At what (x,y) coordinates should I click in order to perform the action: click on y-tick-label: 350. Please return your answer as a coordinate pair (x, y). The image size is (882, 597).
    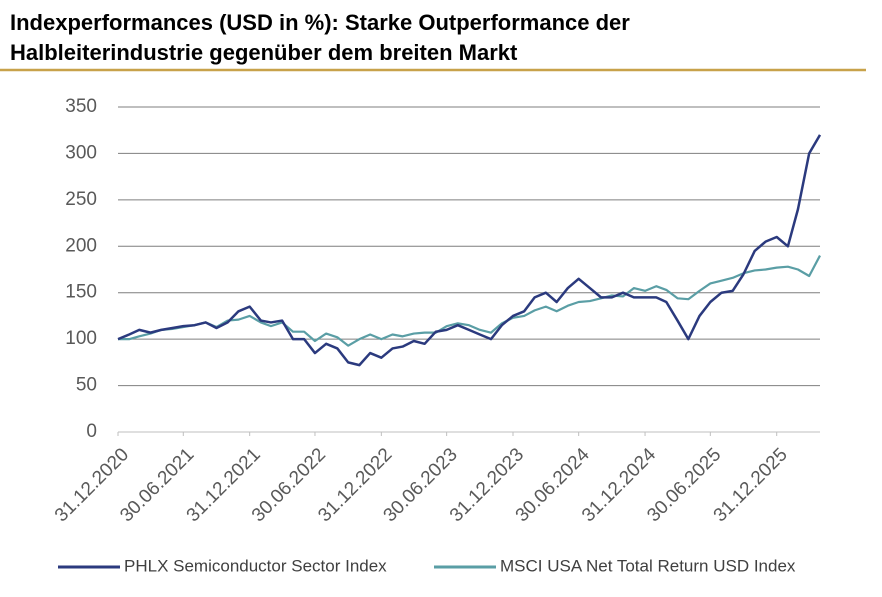
    Looking at the image, I should click on (81, 106).